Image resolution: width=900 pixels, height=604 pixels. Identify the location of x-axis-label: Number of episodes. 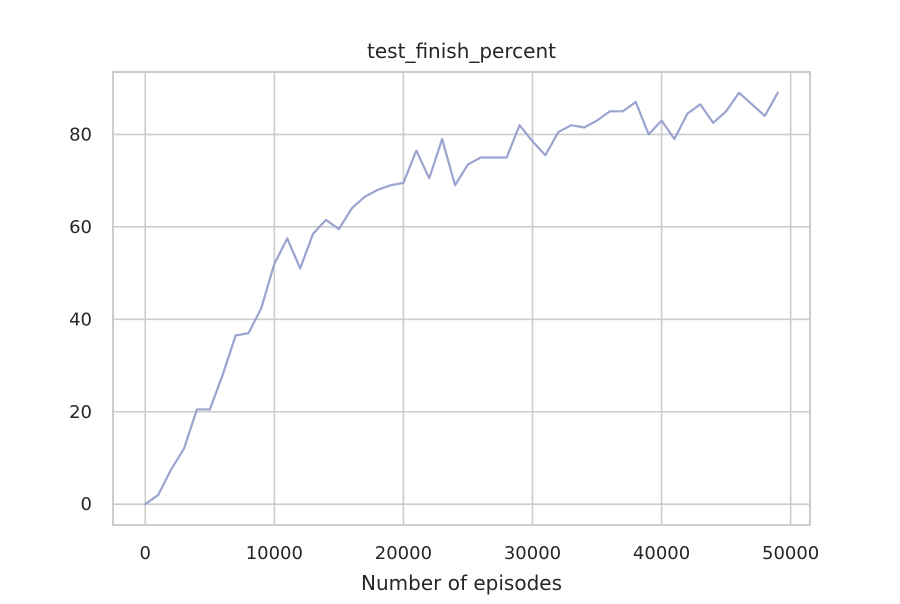
(461, 583).